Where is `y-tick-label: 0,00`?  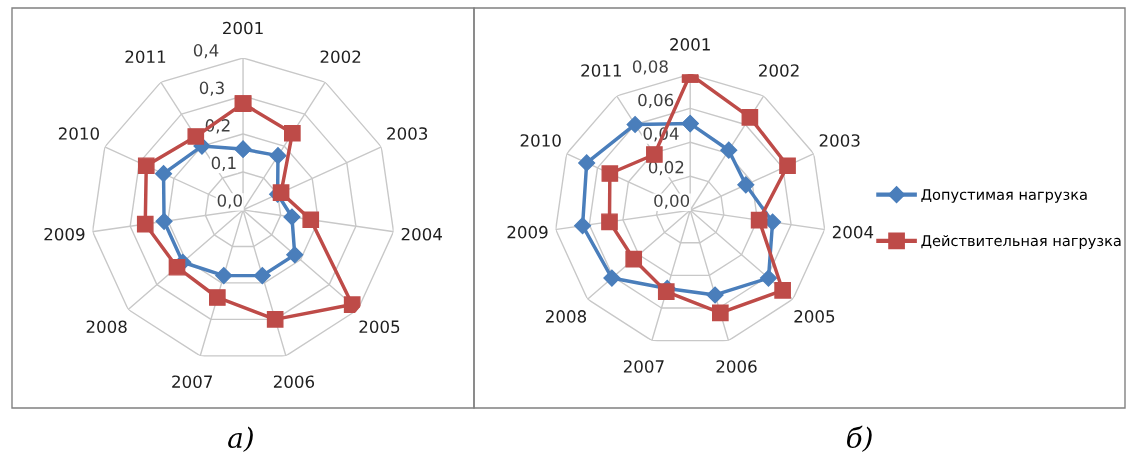
y-tick-label: 0,00 is located at coordinates (672, 201).